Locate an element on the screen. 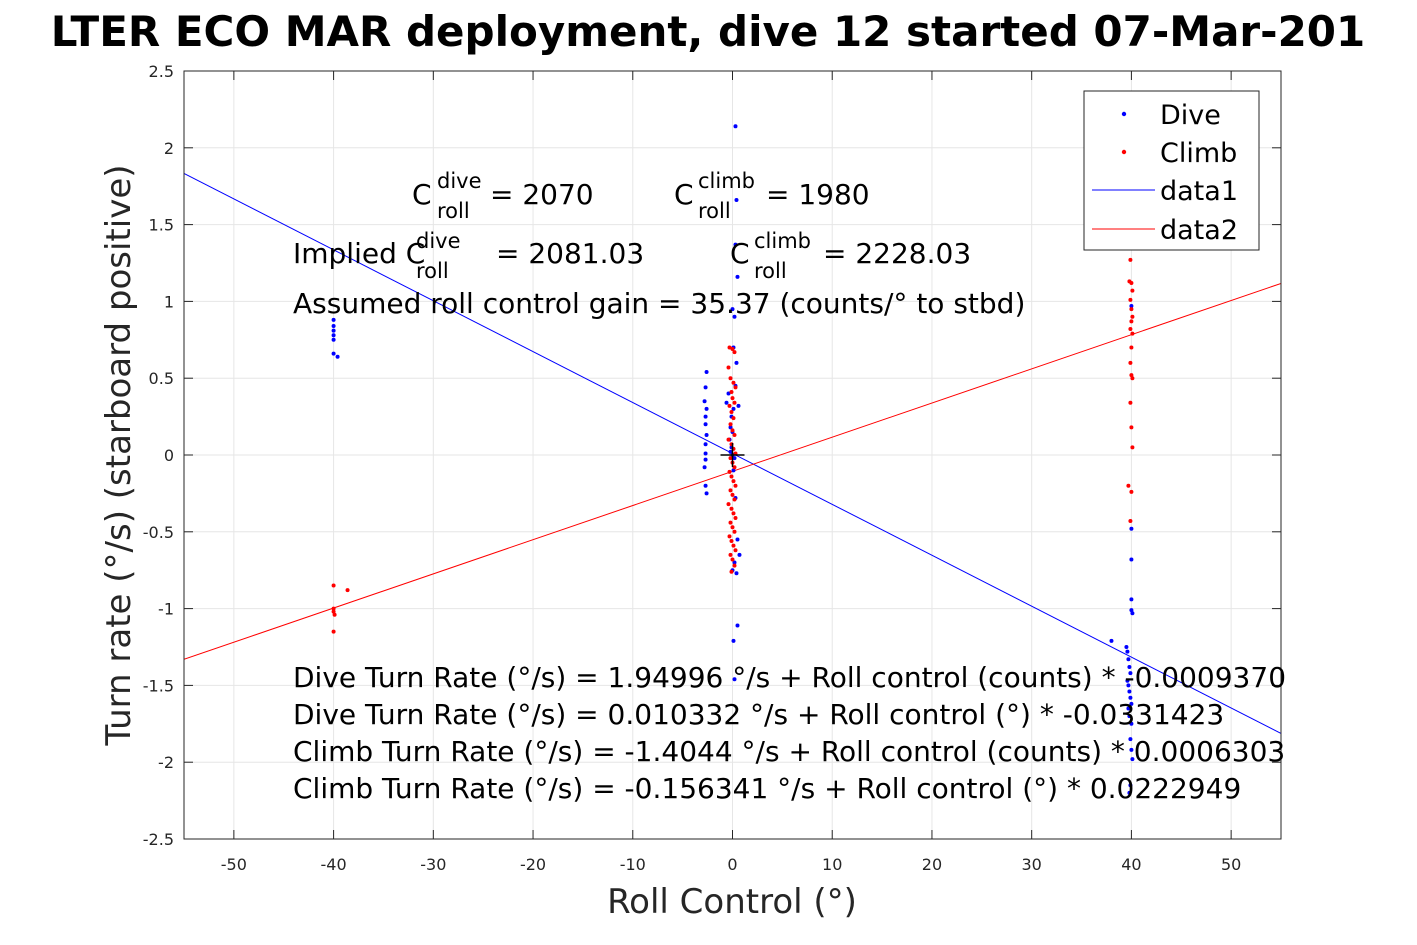 The width and height of the screenshot is (1417, 945). c-roll-dive-sup: dive is located at coordinates (459, 181).